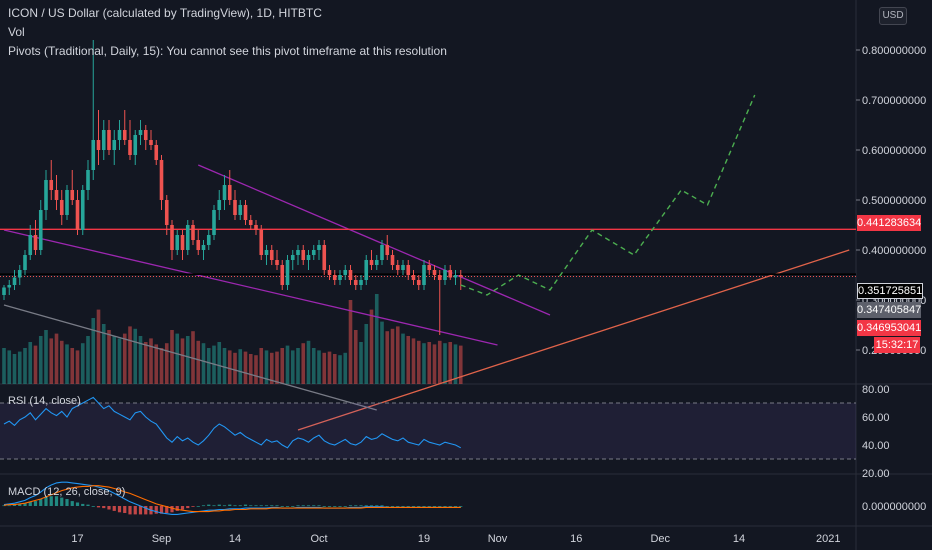 Image resolution: width=932 pixels, height=550 pixels. Describe the element at coordinates (162, 539) in the screenshot. I see `time-tick-label: Sep` at that location.